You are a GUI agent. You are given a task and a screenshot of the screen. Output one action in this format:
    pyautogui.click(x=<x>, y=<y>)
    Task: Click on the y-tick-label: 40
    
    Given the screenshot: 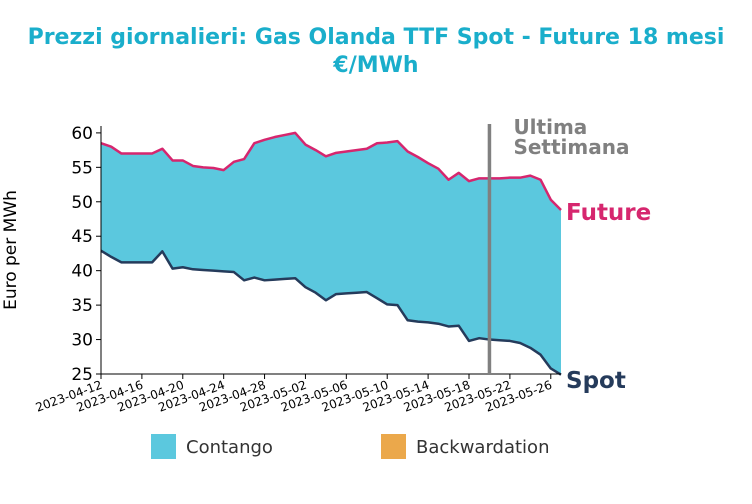 What is the action you would take?
    pyautogui.click(x=82, y=272)
    